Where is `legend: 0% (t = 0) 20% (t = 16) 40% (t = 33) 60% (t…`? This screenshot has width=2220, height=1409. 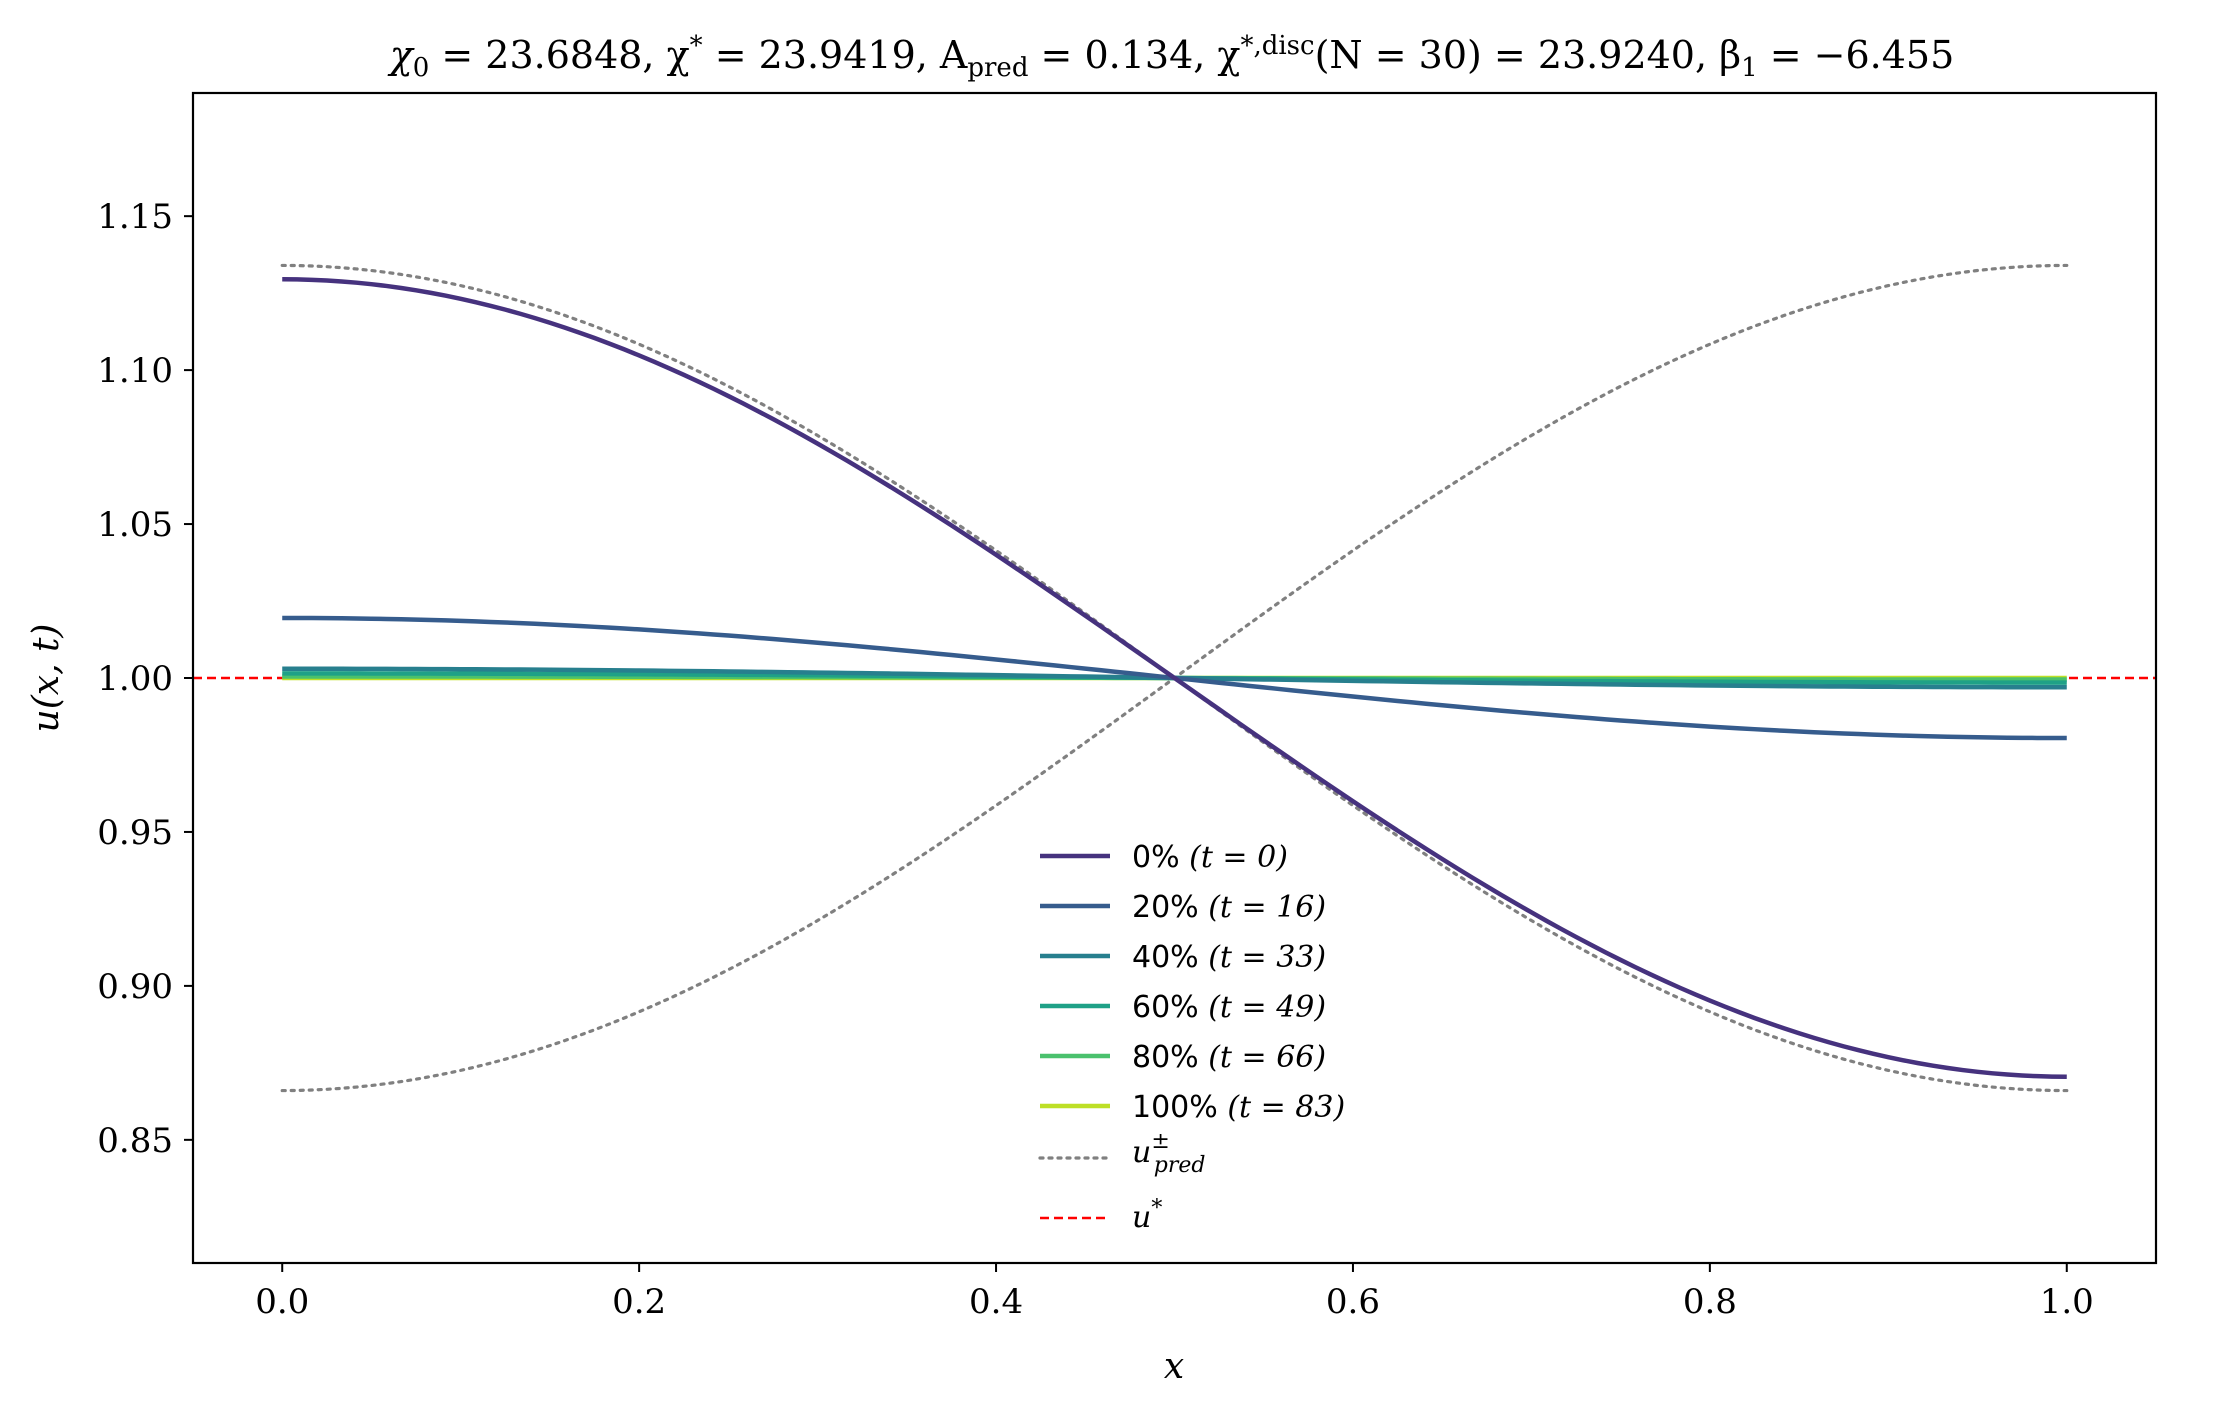 legend: 0% (t = 0) 20% (t = 16) 40% (t = 33) 60% (t… is located at coordinates (1191, 1037).